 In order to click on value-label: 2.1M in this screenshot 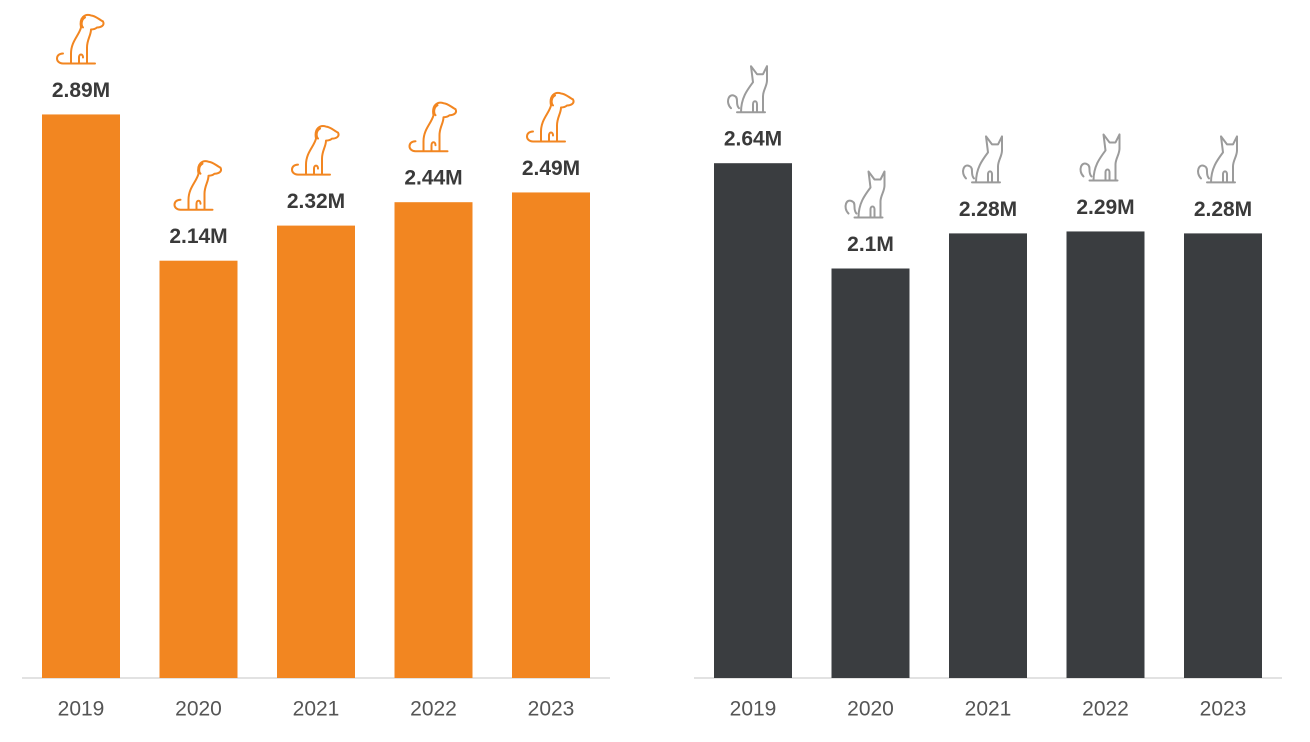, I will do `click(870, 244)`.